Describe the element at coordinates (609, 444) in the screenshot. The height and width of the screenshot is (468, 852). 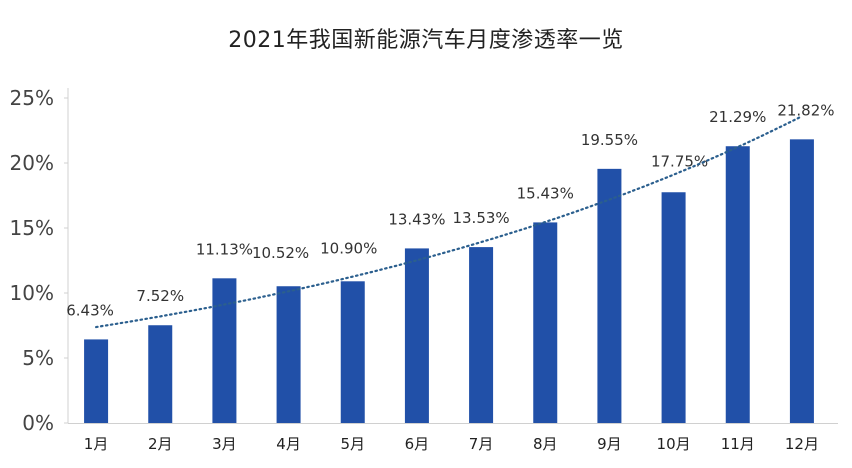
I see `x-tick-label: 9月` at that location.